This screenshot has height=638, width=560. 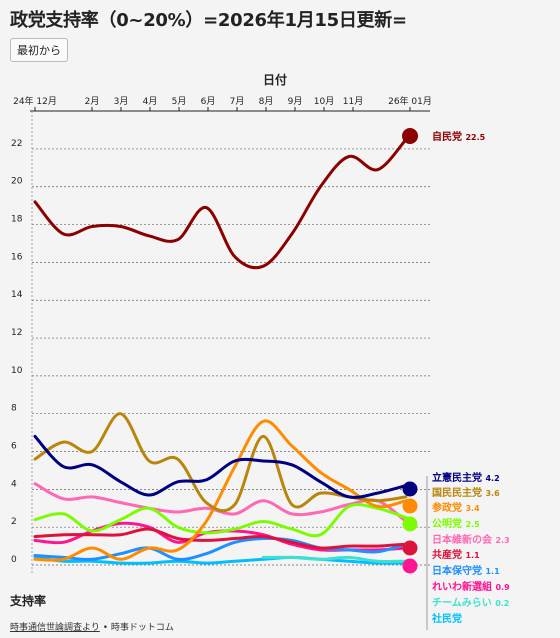 What do you see at coordinates (121, 101) in the screenshot?
I see `x-tick-label: 3月` at bounding box center [121, 101].